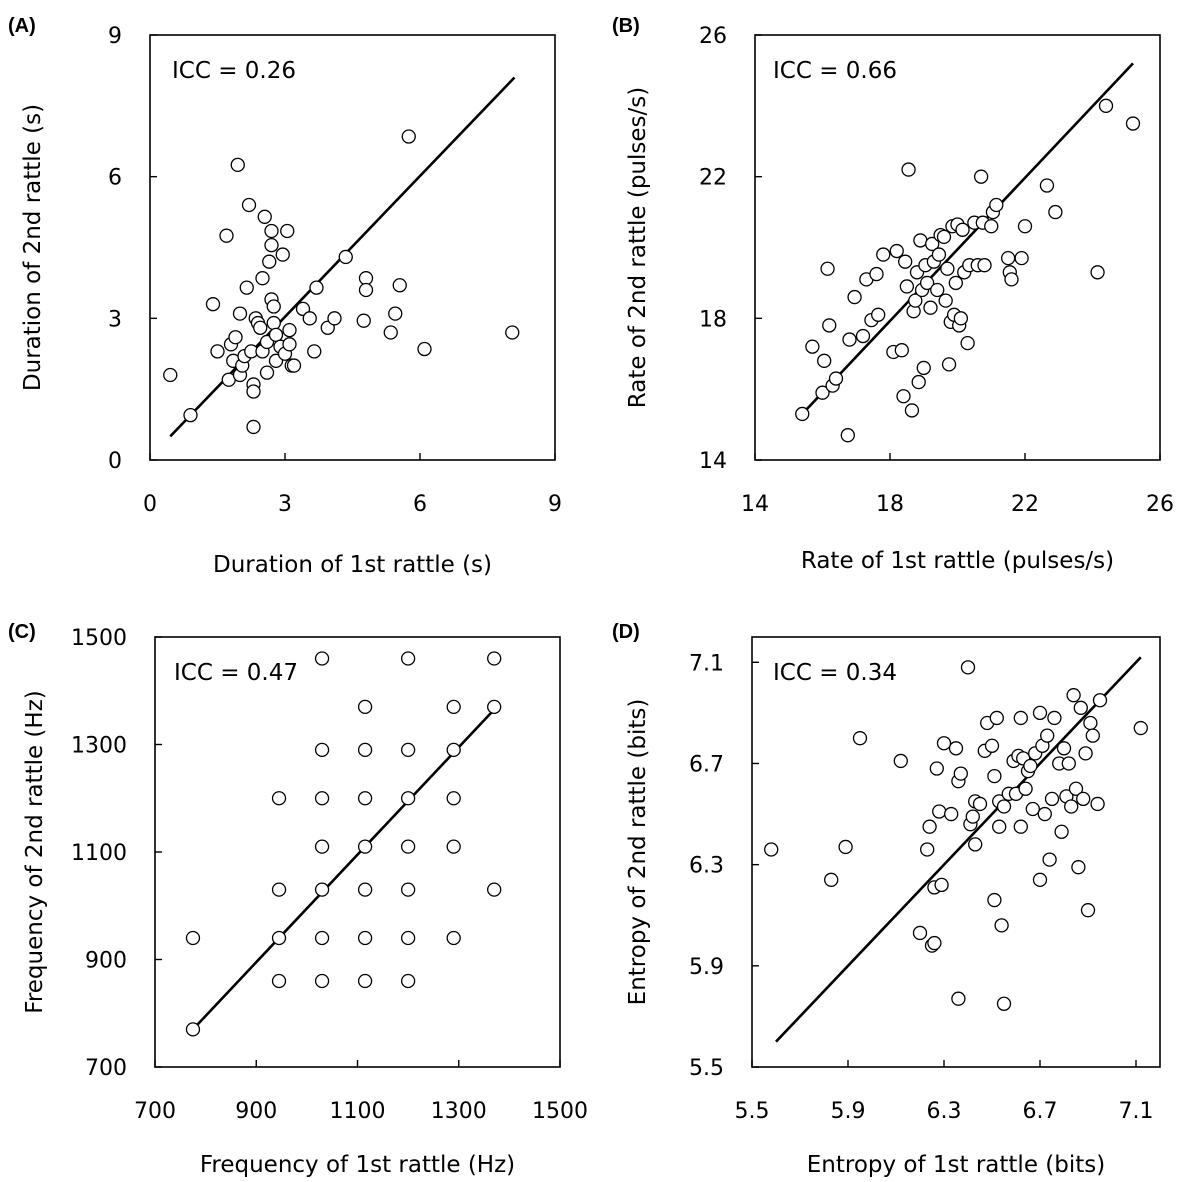 The height and width of the screenshot is (1182, 1182). Describe the element at coordinates (106, 961) in the screenshot. I see `y-tick-label: 900` at that location.